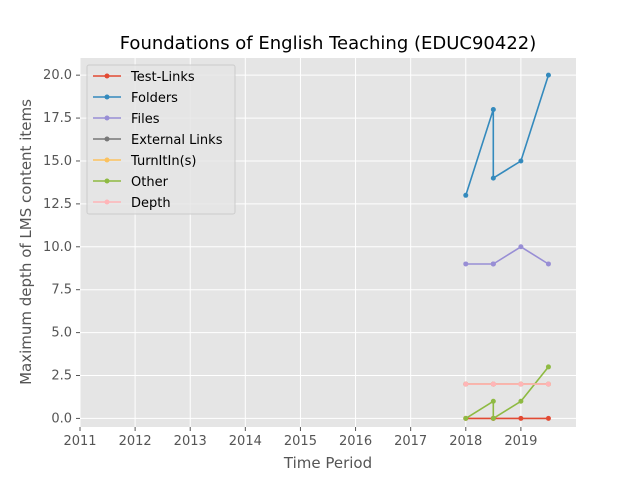 The height and width of the screenshot is (480, 640). I want to click on y-tick-label: 20.0, so click(57, 75).